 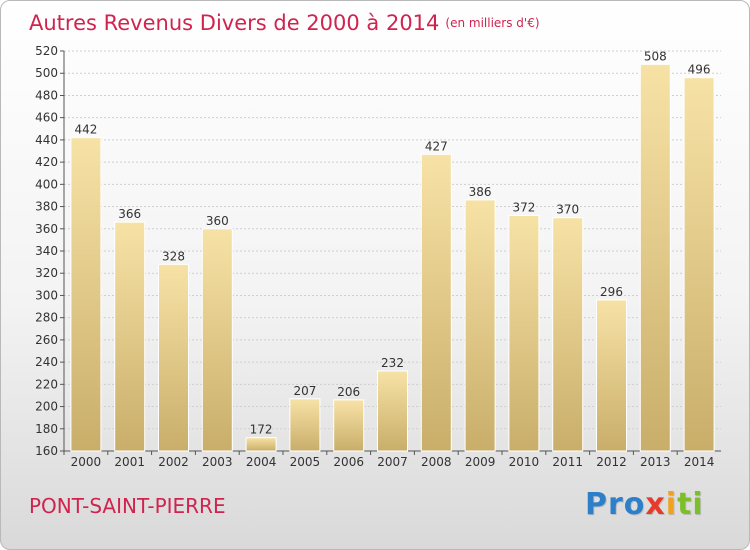 I want to click on bar-2001, so click(x=130, y=336).